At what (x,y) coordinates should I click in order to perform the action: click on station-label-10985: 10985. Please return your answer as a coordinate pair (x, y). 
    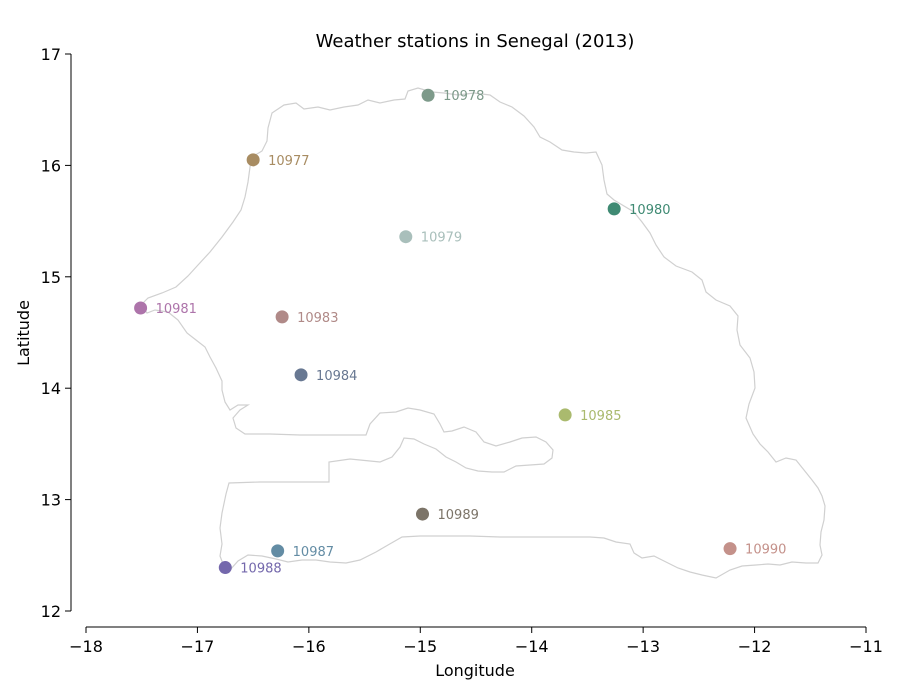
    Looking at the image, I should click on (600, 416).